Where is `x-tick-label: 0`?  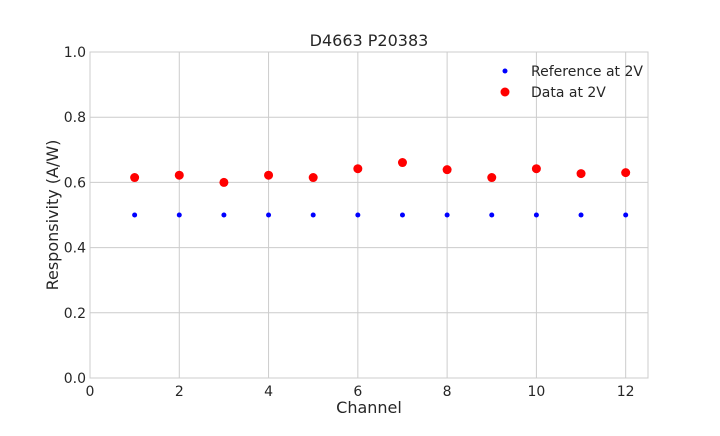 x-tick-label: 0 is located at coordinates (90, 392).